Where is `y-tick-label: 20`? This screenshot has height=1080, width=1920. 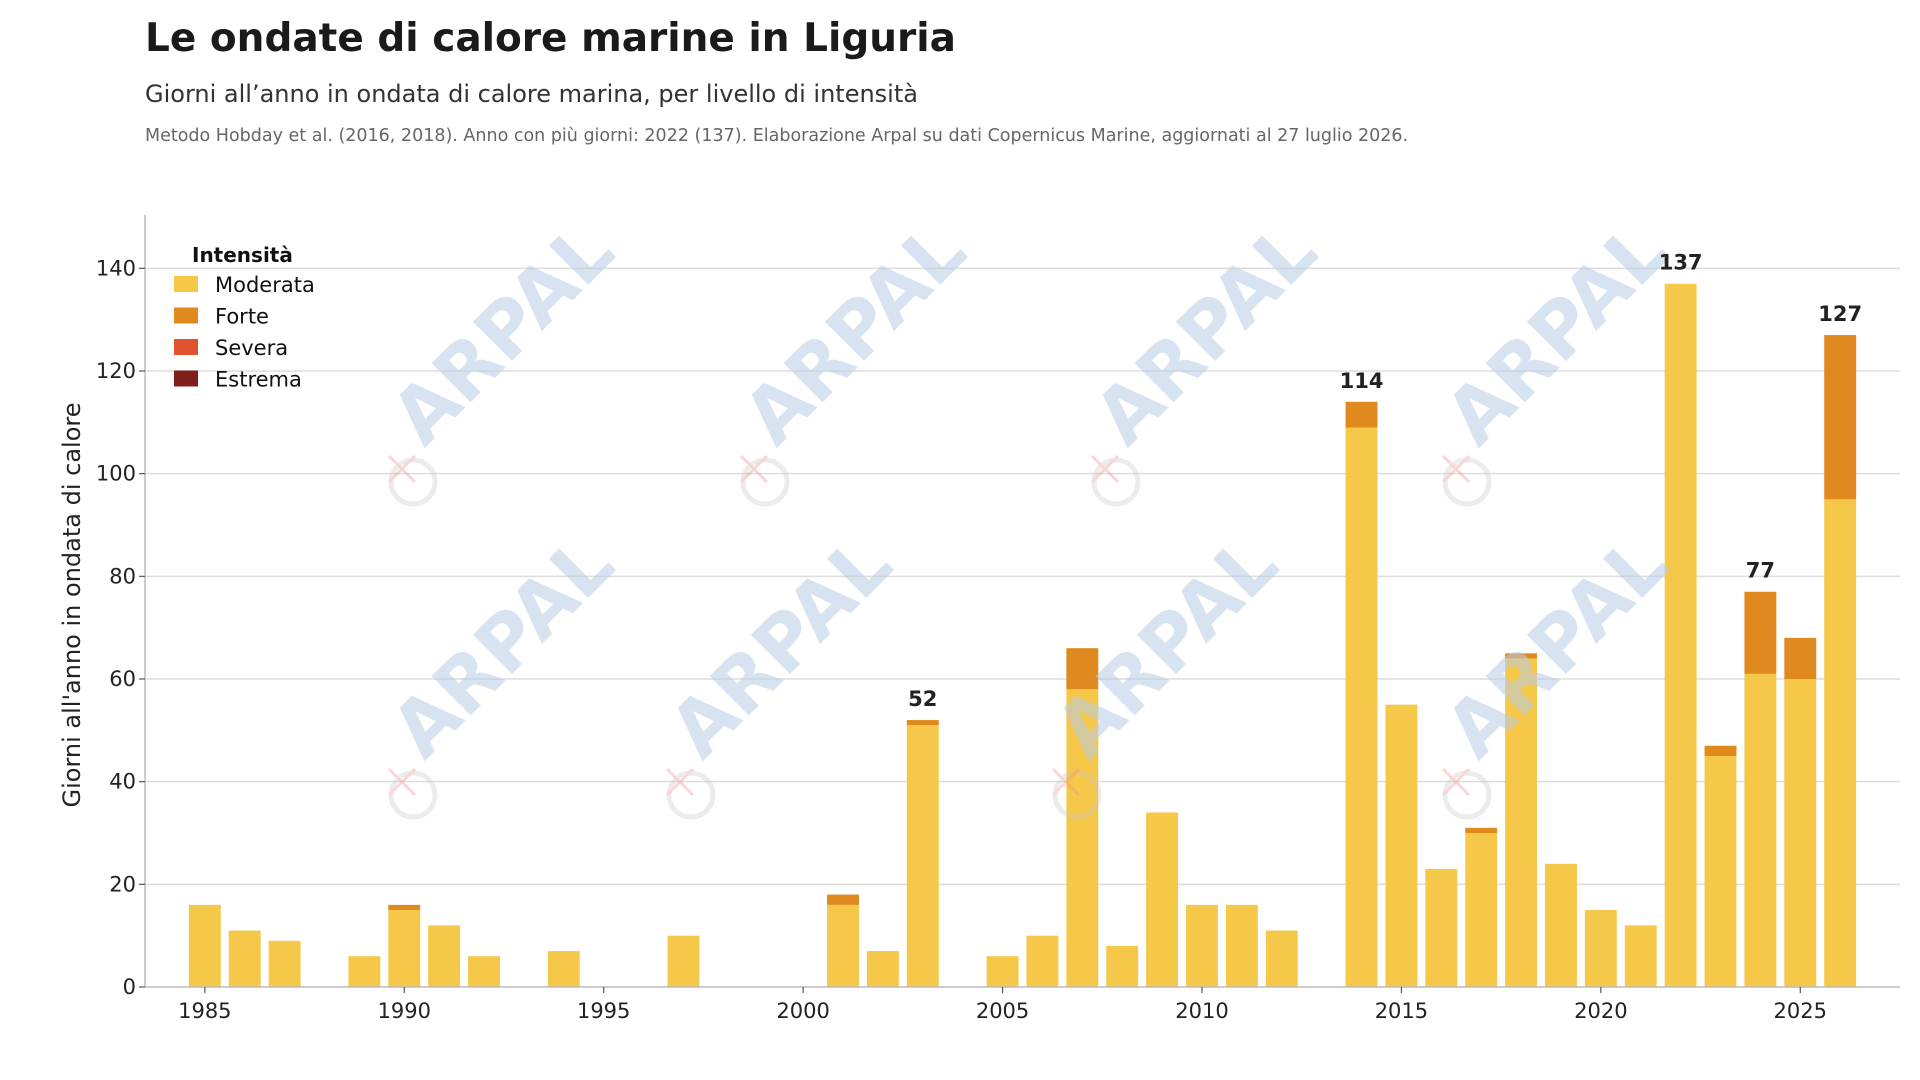 y-tick-label: 20 is located at coordinates (122, 884).